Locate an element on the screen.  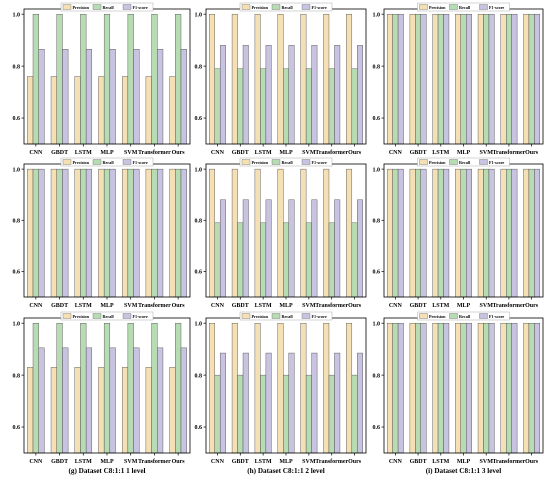
bar-f1-score-svm is located at coordinates (136, 97).